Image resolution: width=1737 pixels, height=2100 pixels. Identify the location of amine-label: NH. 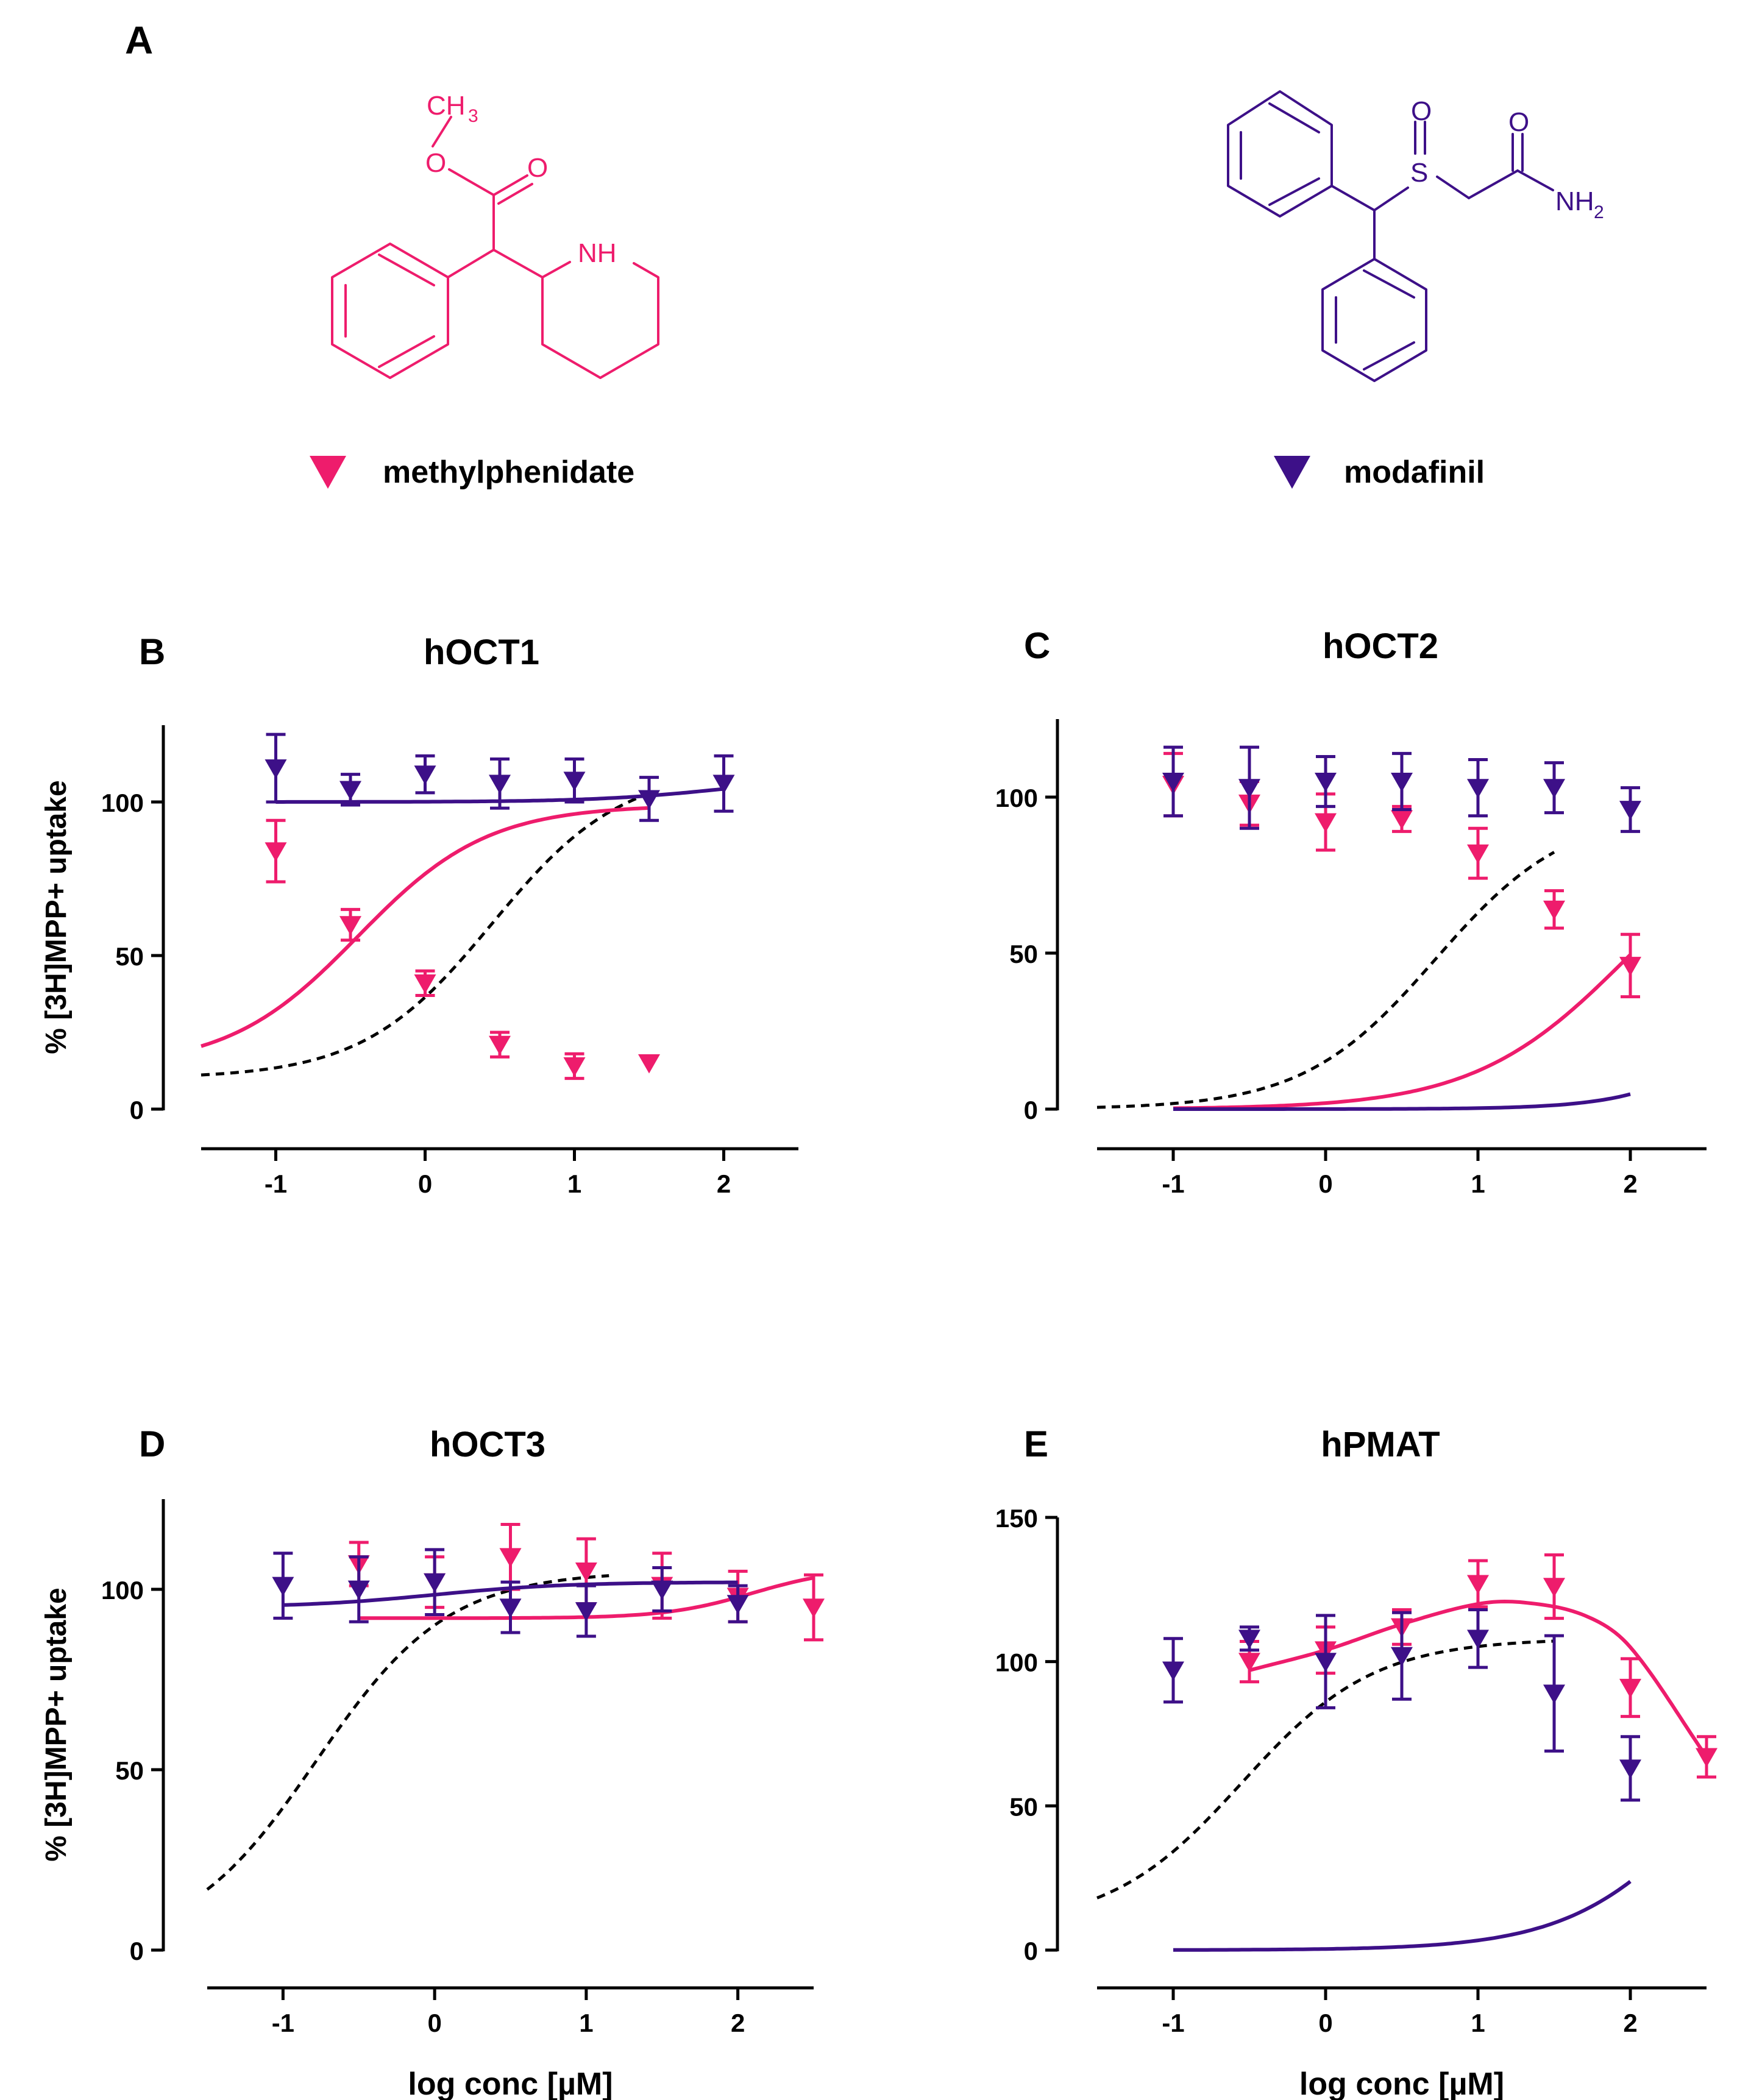
(597, 253).